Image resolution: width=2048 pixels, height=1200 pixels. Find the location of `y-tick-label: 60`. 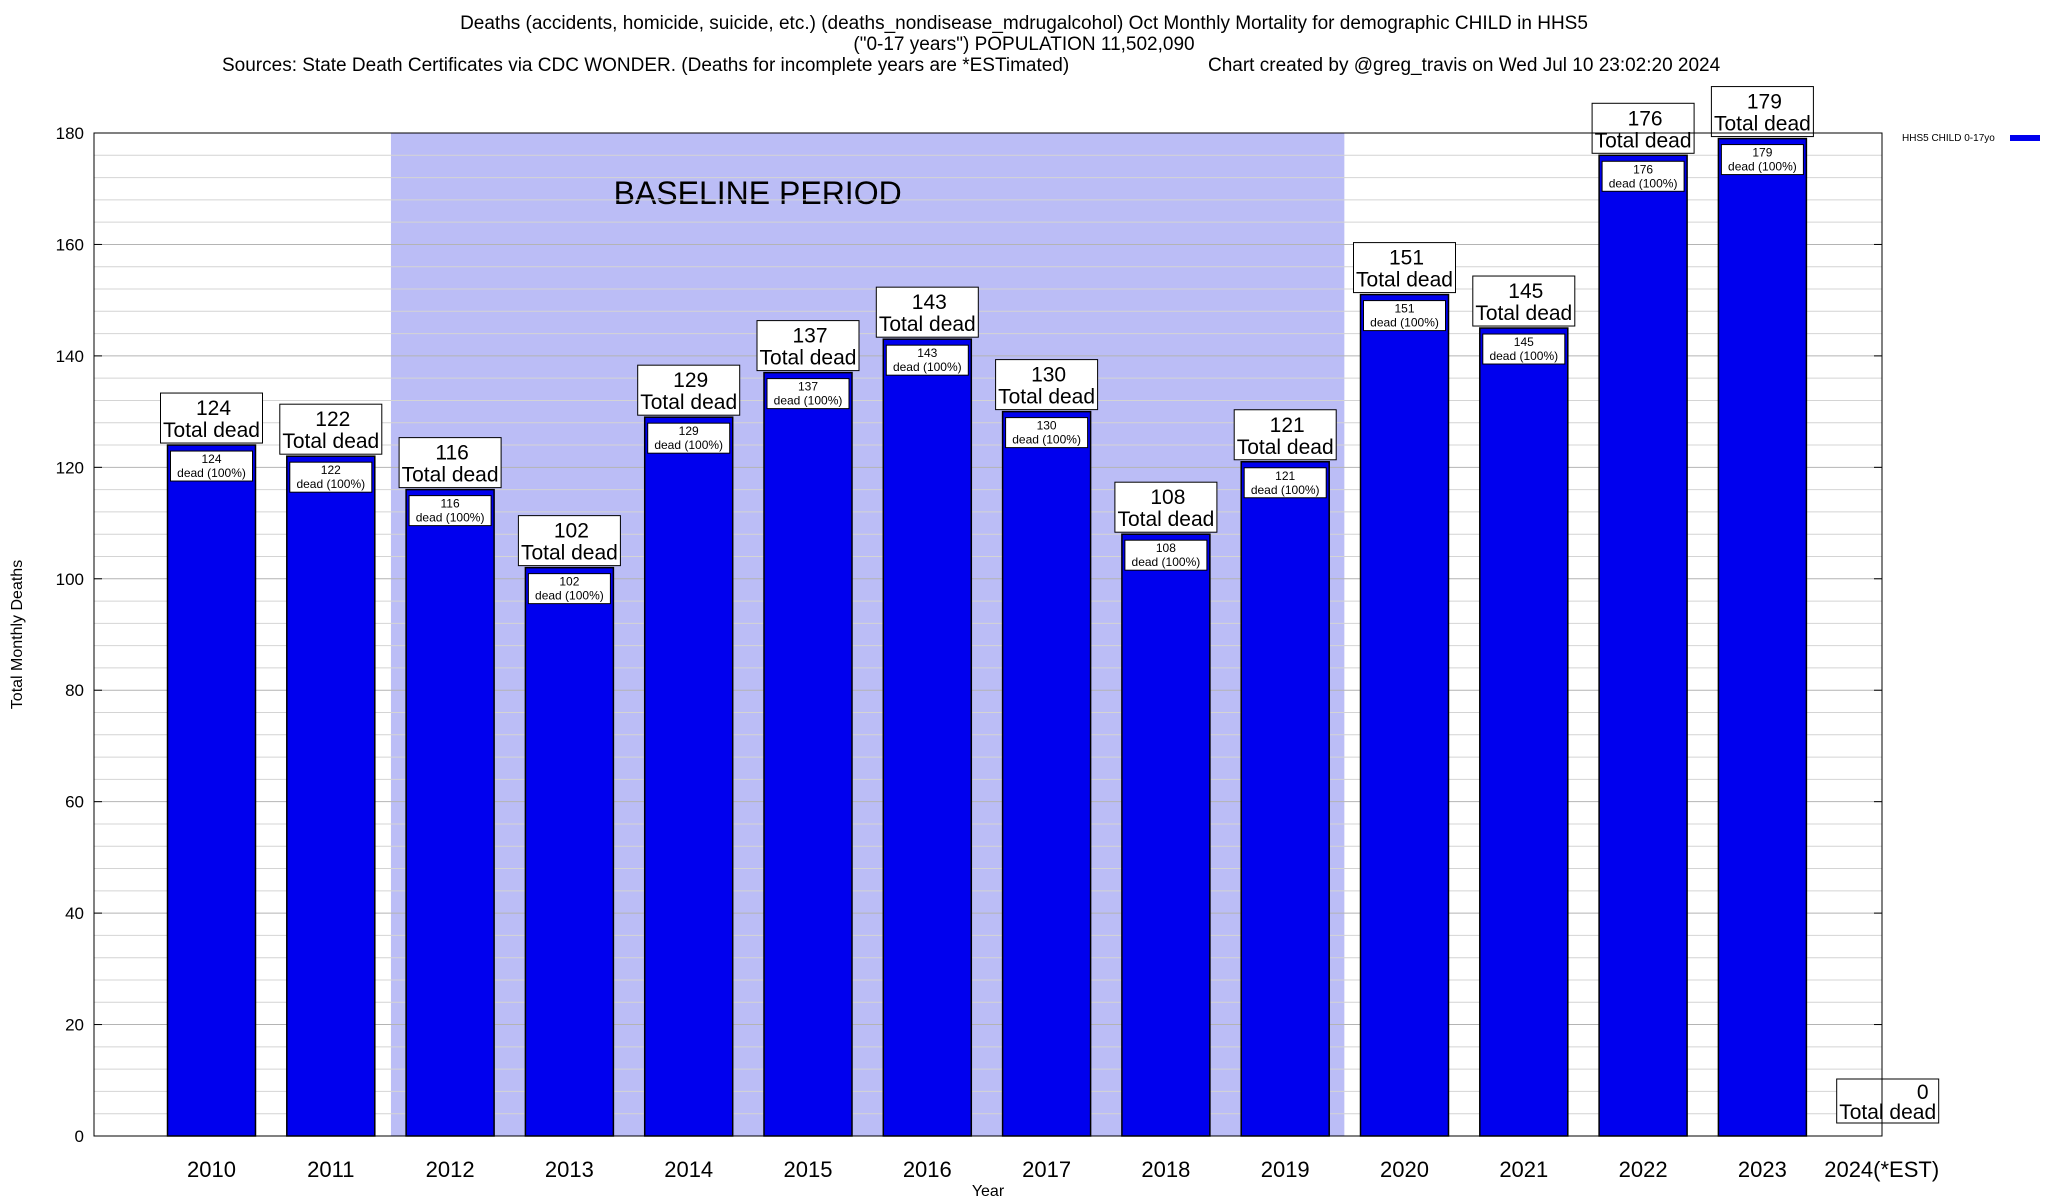

y-tick-label: 60 is located at coordinates (74, 802).